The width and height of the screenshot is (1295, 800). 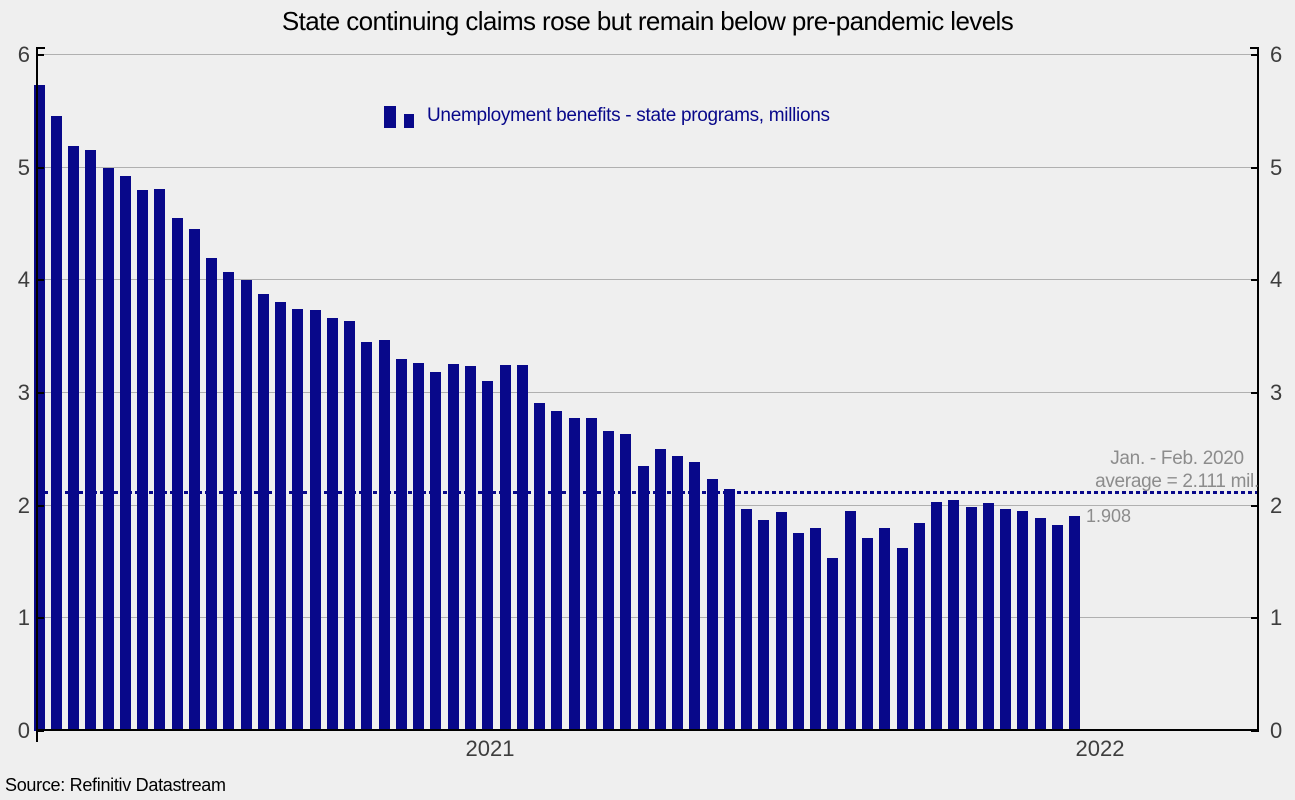 I want to click on y-label-right-1: 1, so click(x=1276, y=618).